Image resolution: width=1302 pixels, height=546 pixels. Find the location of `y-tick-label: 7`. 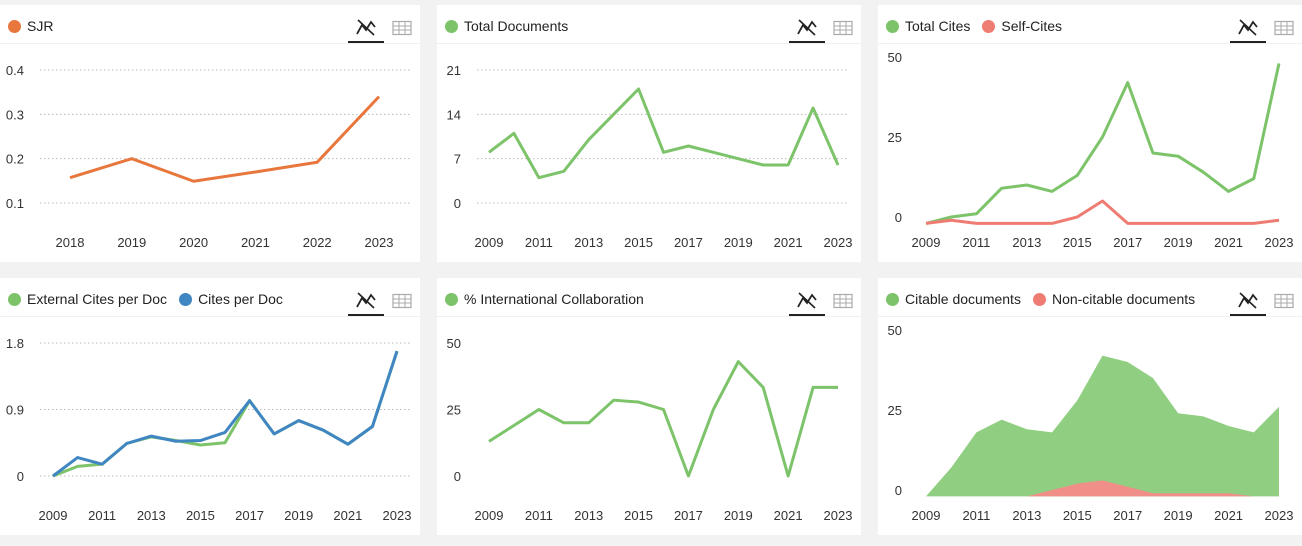

y-tick-label: 7 is located at coordinates (457, 159).